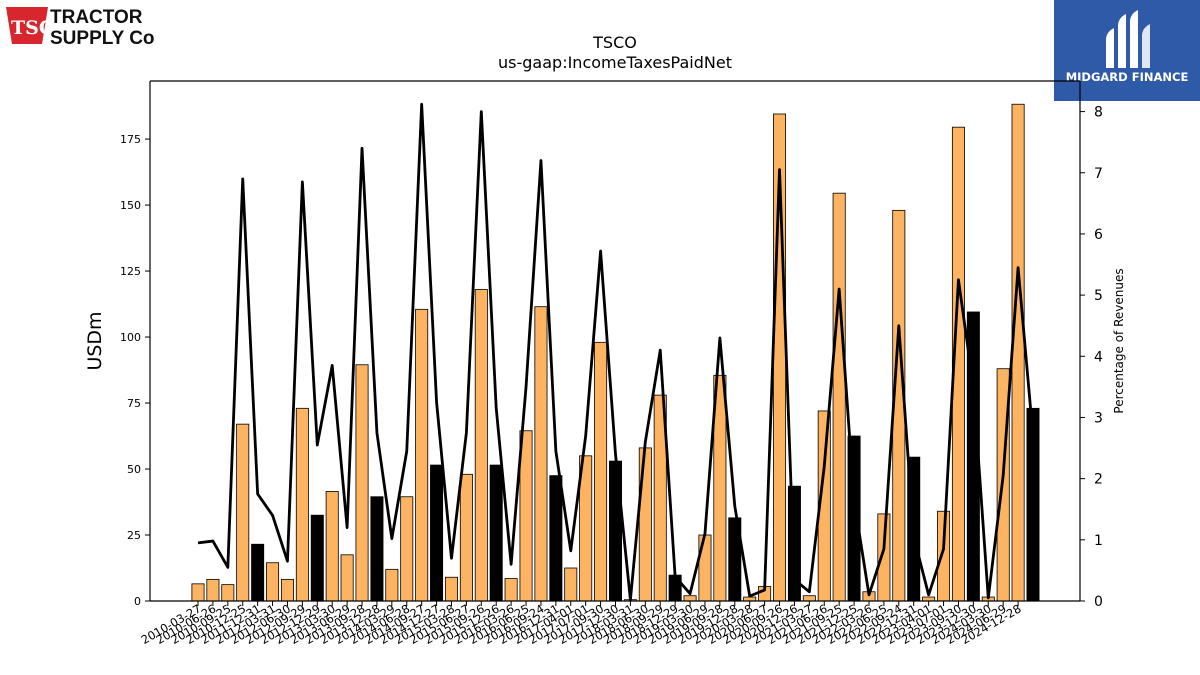 The height and width of the screenshot is (675, 1200). Describe the element at coordinates (1098, 541) in the screenshot. I see `y2-tick-label: 1` at that location.